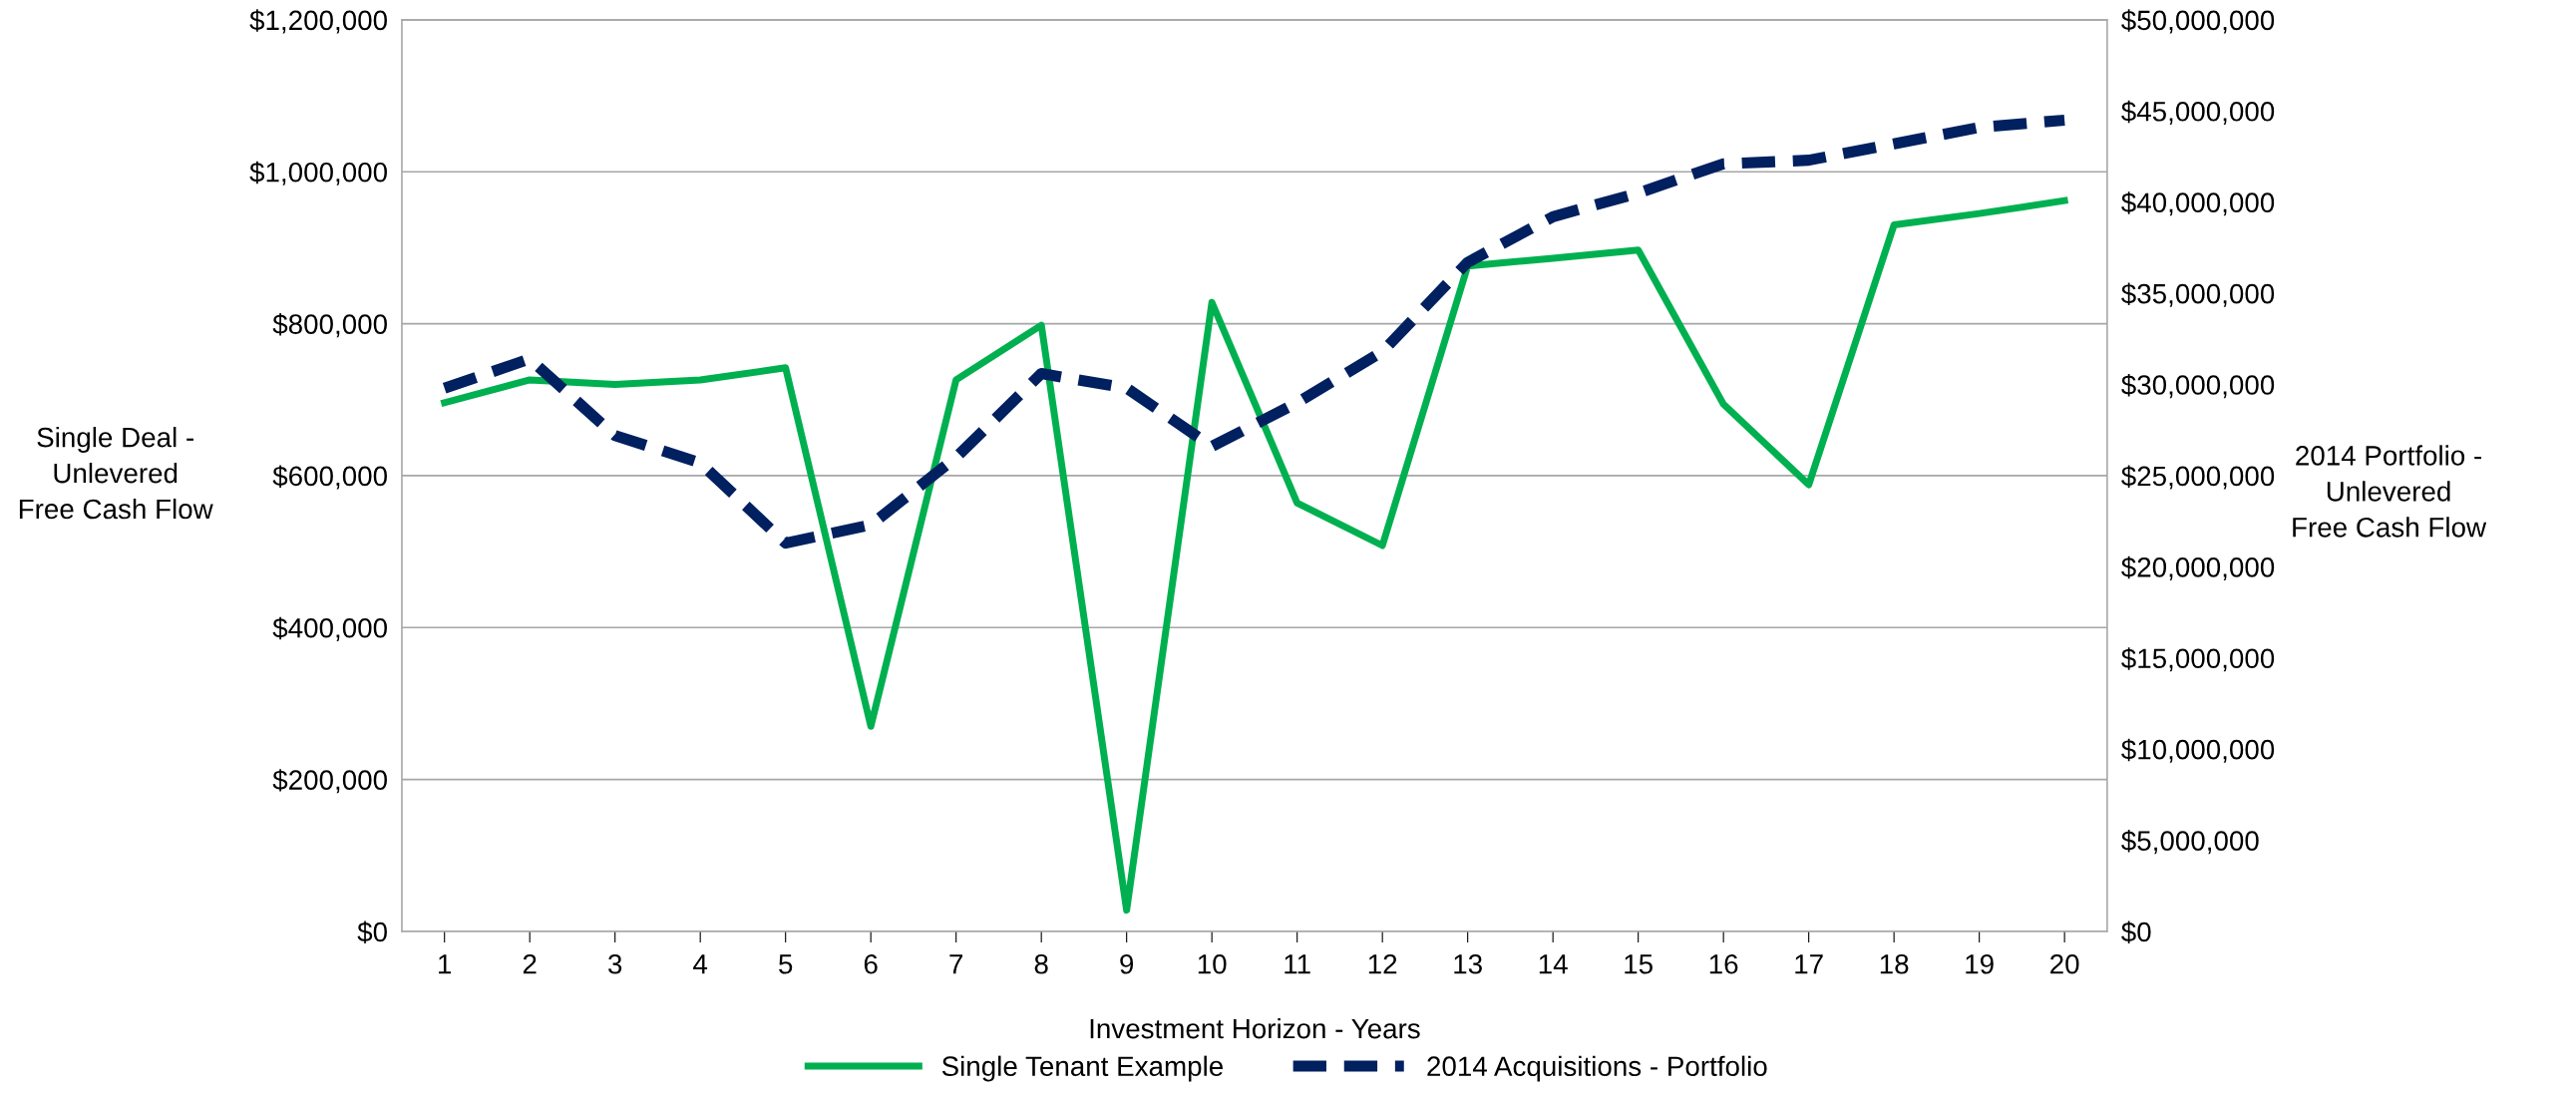 This screenshot has height=1101, width=2576. What do you see at coordinates (1554, 964) in the screenshot?
I see `x-tick-label: 14` at bounding box center [1554, 964].